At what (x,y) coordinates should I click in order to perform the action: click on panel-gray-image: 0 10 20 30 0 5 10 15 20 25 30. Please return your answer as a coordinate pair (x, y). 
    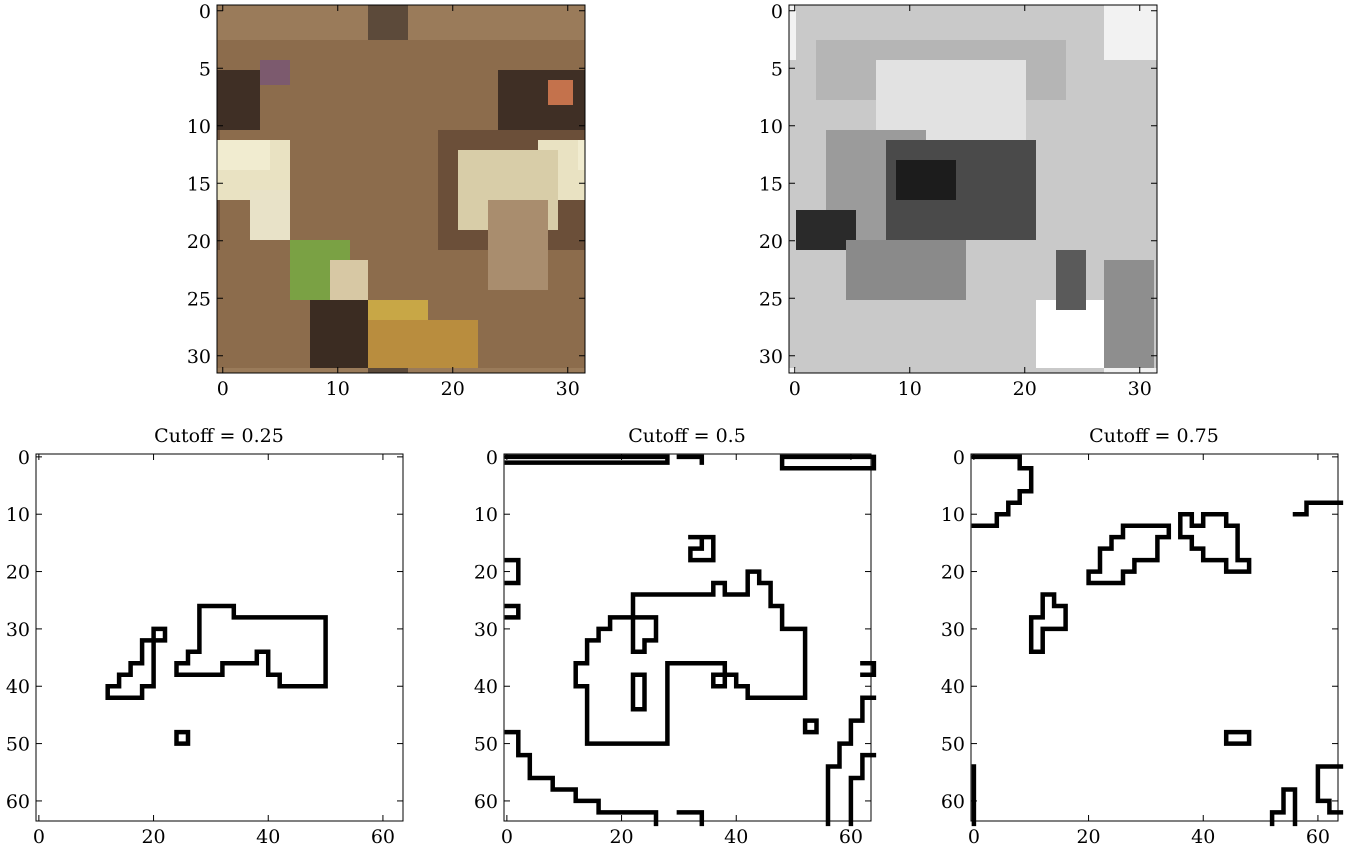
    Looking at the image, I should click on (958, 200).